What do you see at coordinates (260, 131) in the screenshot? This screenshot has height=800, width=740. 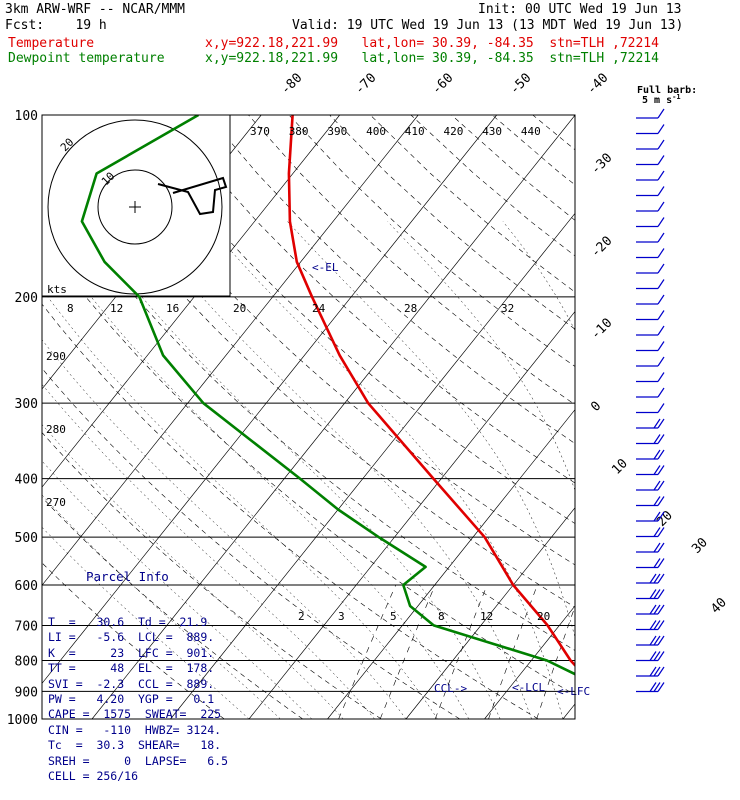 I see `theta-label: 370` at bounding box center [260, 131].